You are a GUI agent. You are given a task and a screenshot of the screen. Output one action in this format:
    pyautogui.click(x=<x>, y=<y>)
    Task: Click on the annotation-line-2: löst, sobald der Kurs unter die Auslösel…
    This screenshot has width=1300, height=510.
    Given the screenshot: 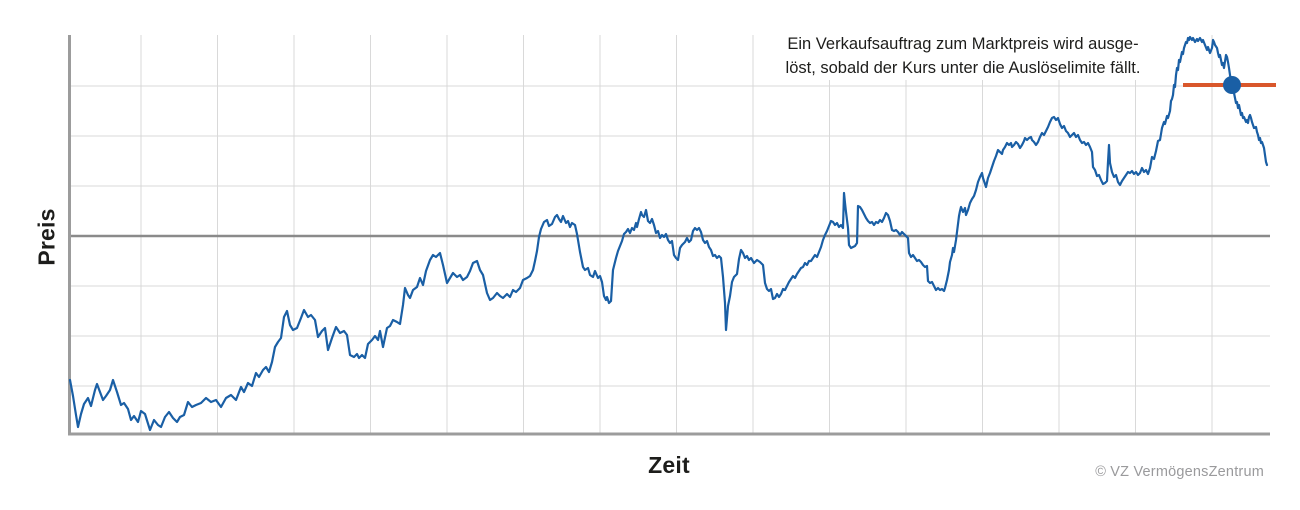 What is the action you would take?
    pyautogui.click(x=963, y=68)
    